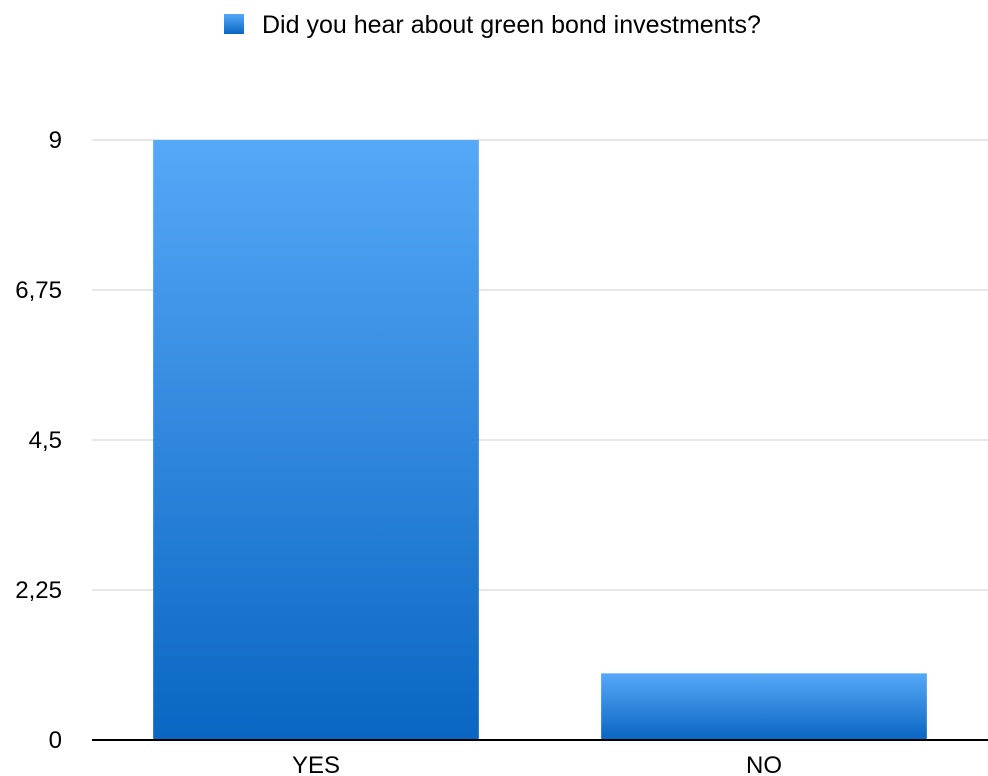  What do you see at coordinates (55, 740) in the screenshot?
I see `y-tick-label: 0` at bounding box center [55, 740].